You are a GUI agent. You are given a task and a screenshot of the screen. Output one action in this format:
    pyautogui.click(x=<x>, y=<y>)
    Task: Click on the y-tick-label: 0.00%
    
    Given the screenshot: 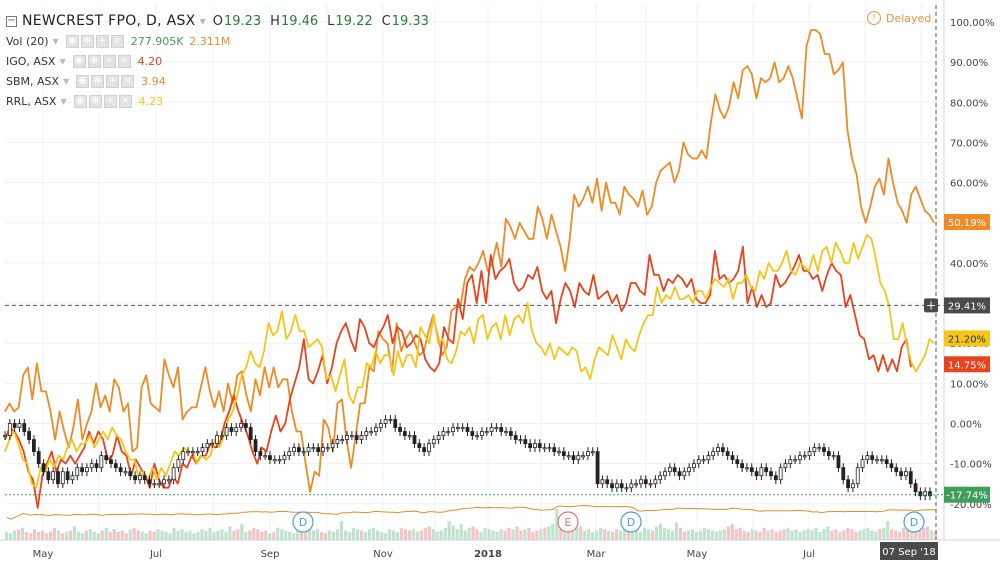 What is the action you would take?
    pyautogui.click(x=966, y=425)
    